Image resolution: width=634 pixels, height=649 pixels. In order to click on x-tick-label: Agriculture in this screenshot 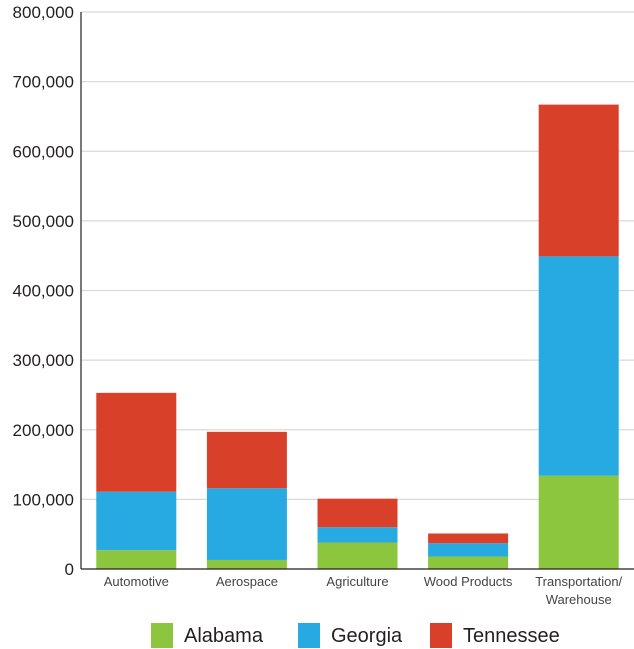, I will do `click(357, 581)`.